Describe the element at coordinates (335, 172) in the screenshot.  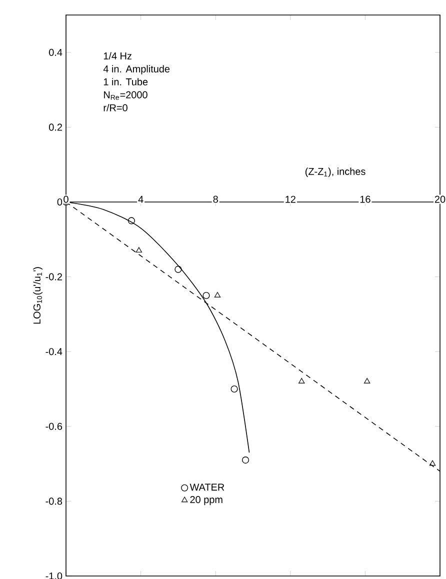
I see `x-axis-title: (Z-Z$_{1}$), inches` at that location.